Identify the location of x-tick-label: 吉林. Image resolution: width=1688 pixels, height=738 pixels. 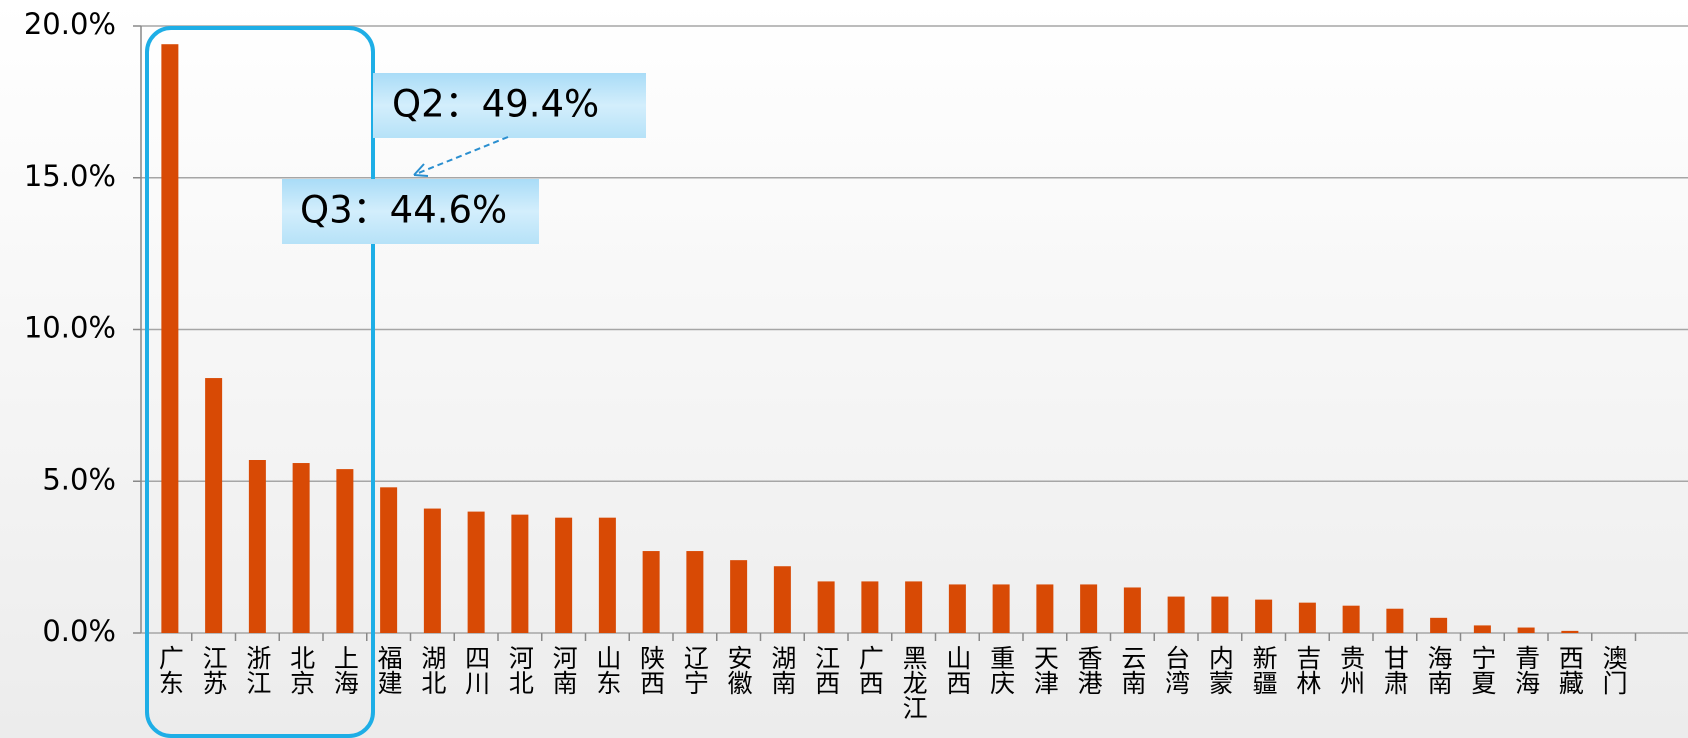
(1307, 670).